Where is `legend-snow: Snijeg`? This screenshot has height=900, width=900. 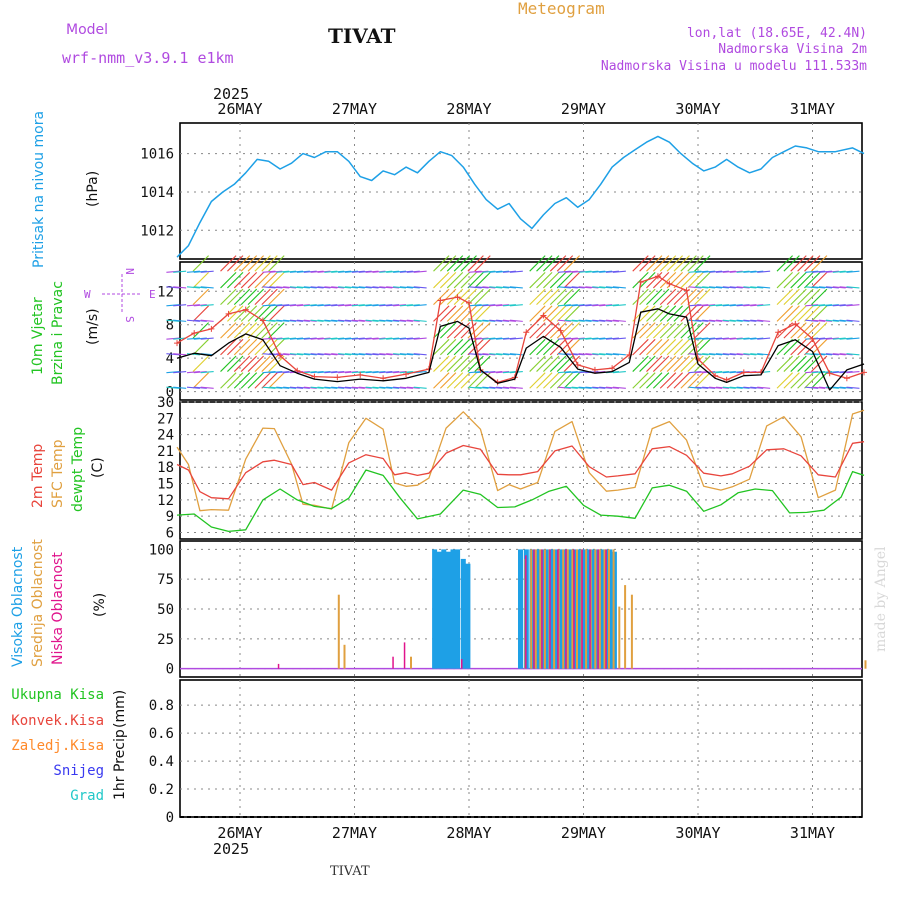
legend-snow: Snijeg is located at coordinates (78, 771).